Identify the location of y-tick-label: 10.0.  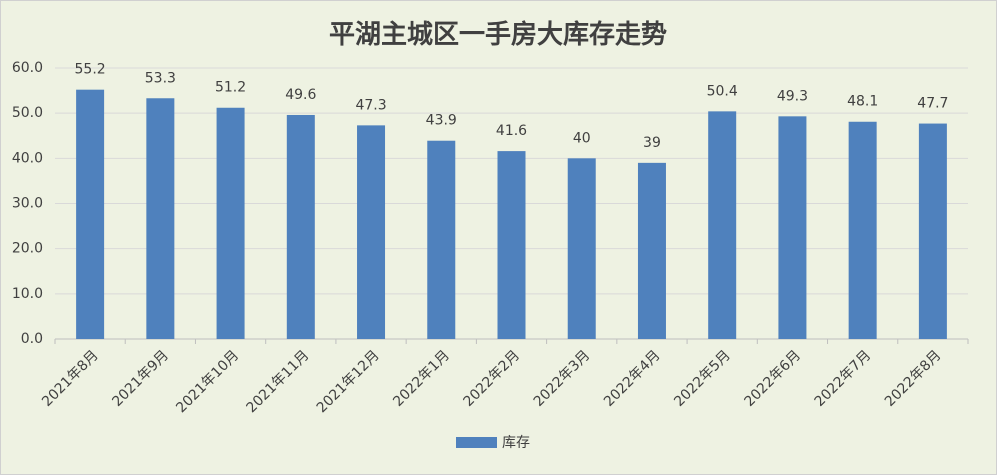
(27, 294).